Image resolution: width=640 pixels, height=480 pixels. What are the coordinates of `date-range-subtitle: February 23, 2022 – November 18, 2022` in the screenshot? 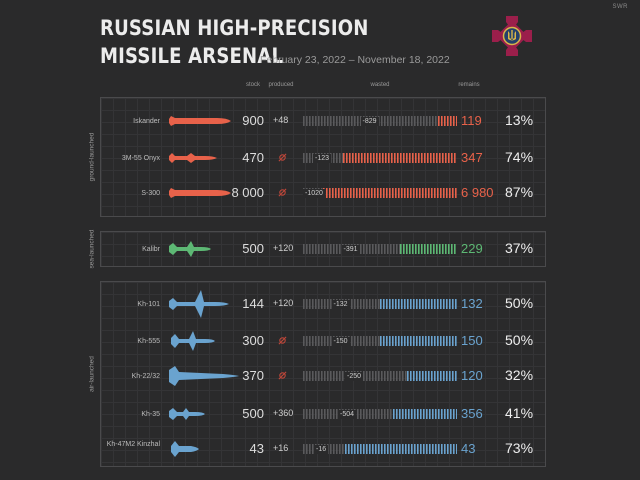 It's located at (355, 60).